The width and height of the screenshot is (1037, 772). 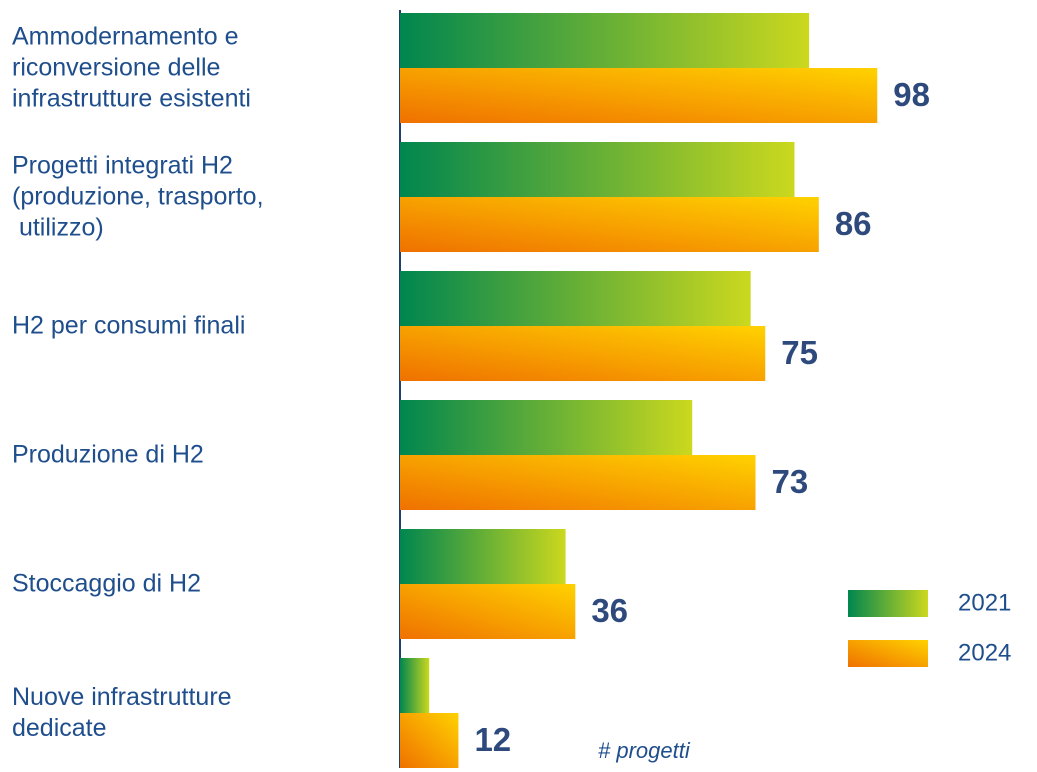 What do you see at coordinates (122, 712) in the screenshot?
I see `category-label: Nuove infrastrutture dedicate` at bounding box center [122, 712].